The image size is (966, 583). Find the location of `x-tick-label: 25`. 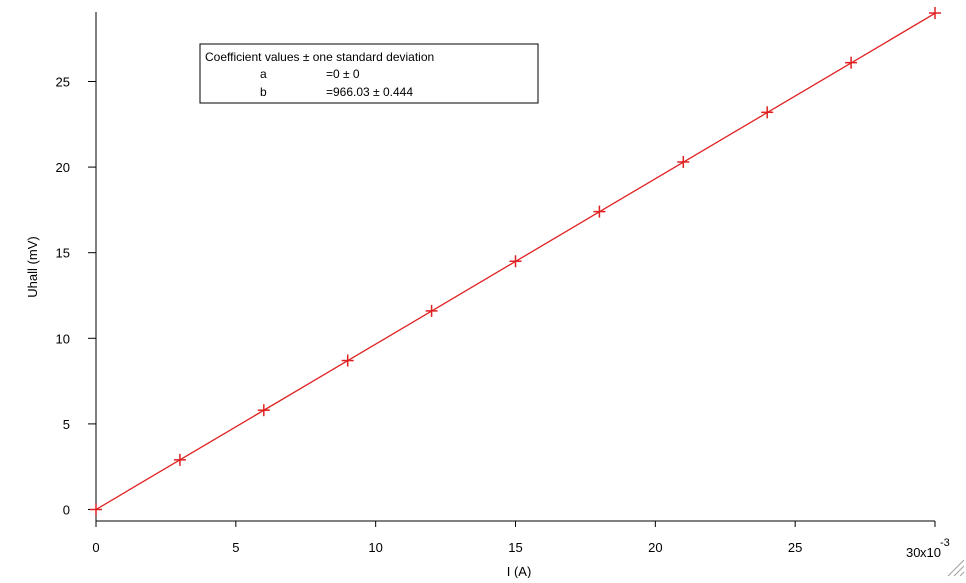

x-tick-label: 25 is located at coordinates (795, 547).